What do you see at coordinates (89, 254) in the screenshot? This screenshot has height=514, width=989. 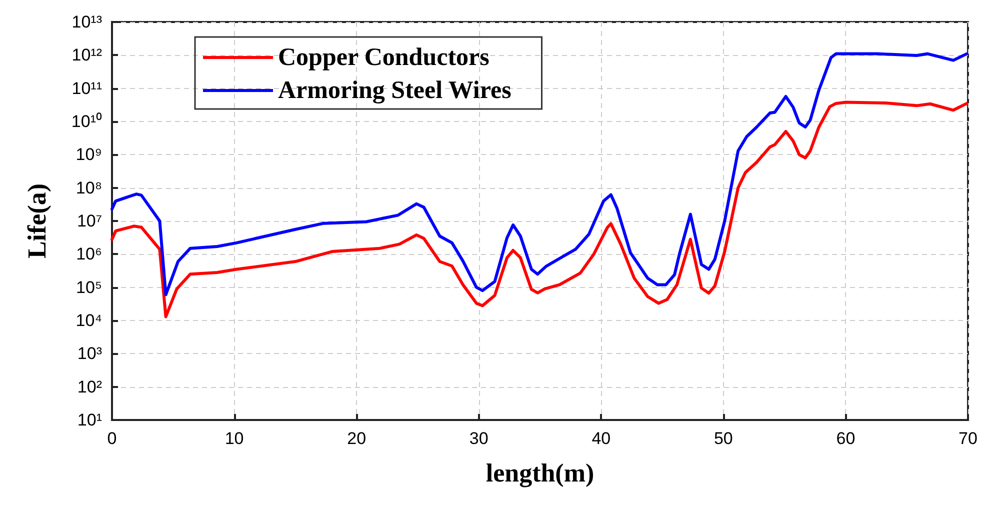 I see `y-tick-label: 10⁶` at bounding box center [89, 254].